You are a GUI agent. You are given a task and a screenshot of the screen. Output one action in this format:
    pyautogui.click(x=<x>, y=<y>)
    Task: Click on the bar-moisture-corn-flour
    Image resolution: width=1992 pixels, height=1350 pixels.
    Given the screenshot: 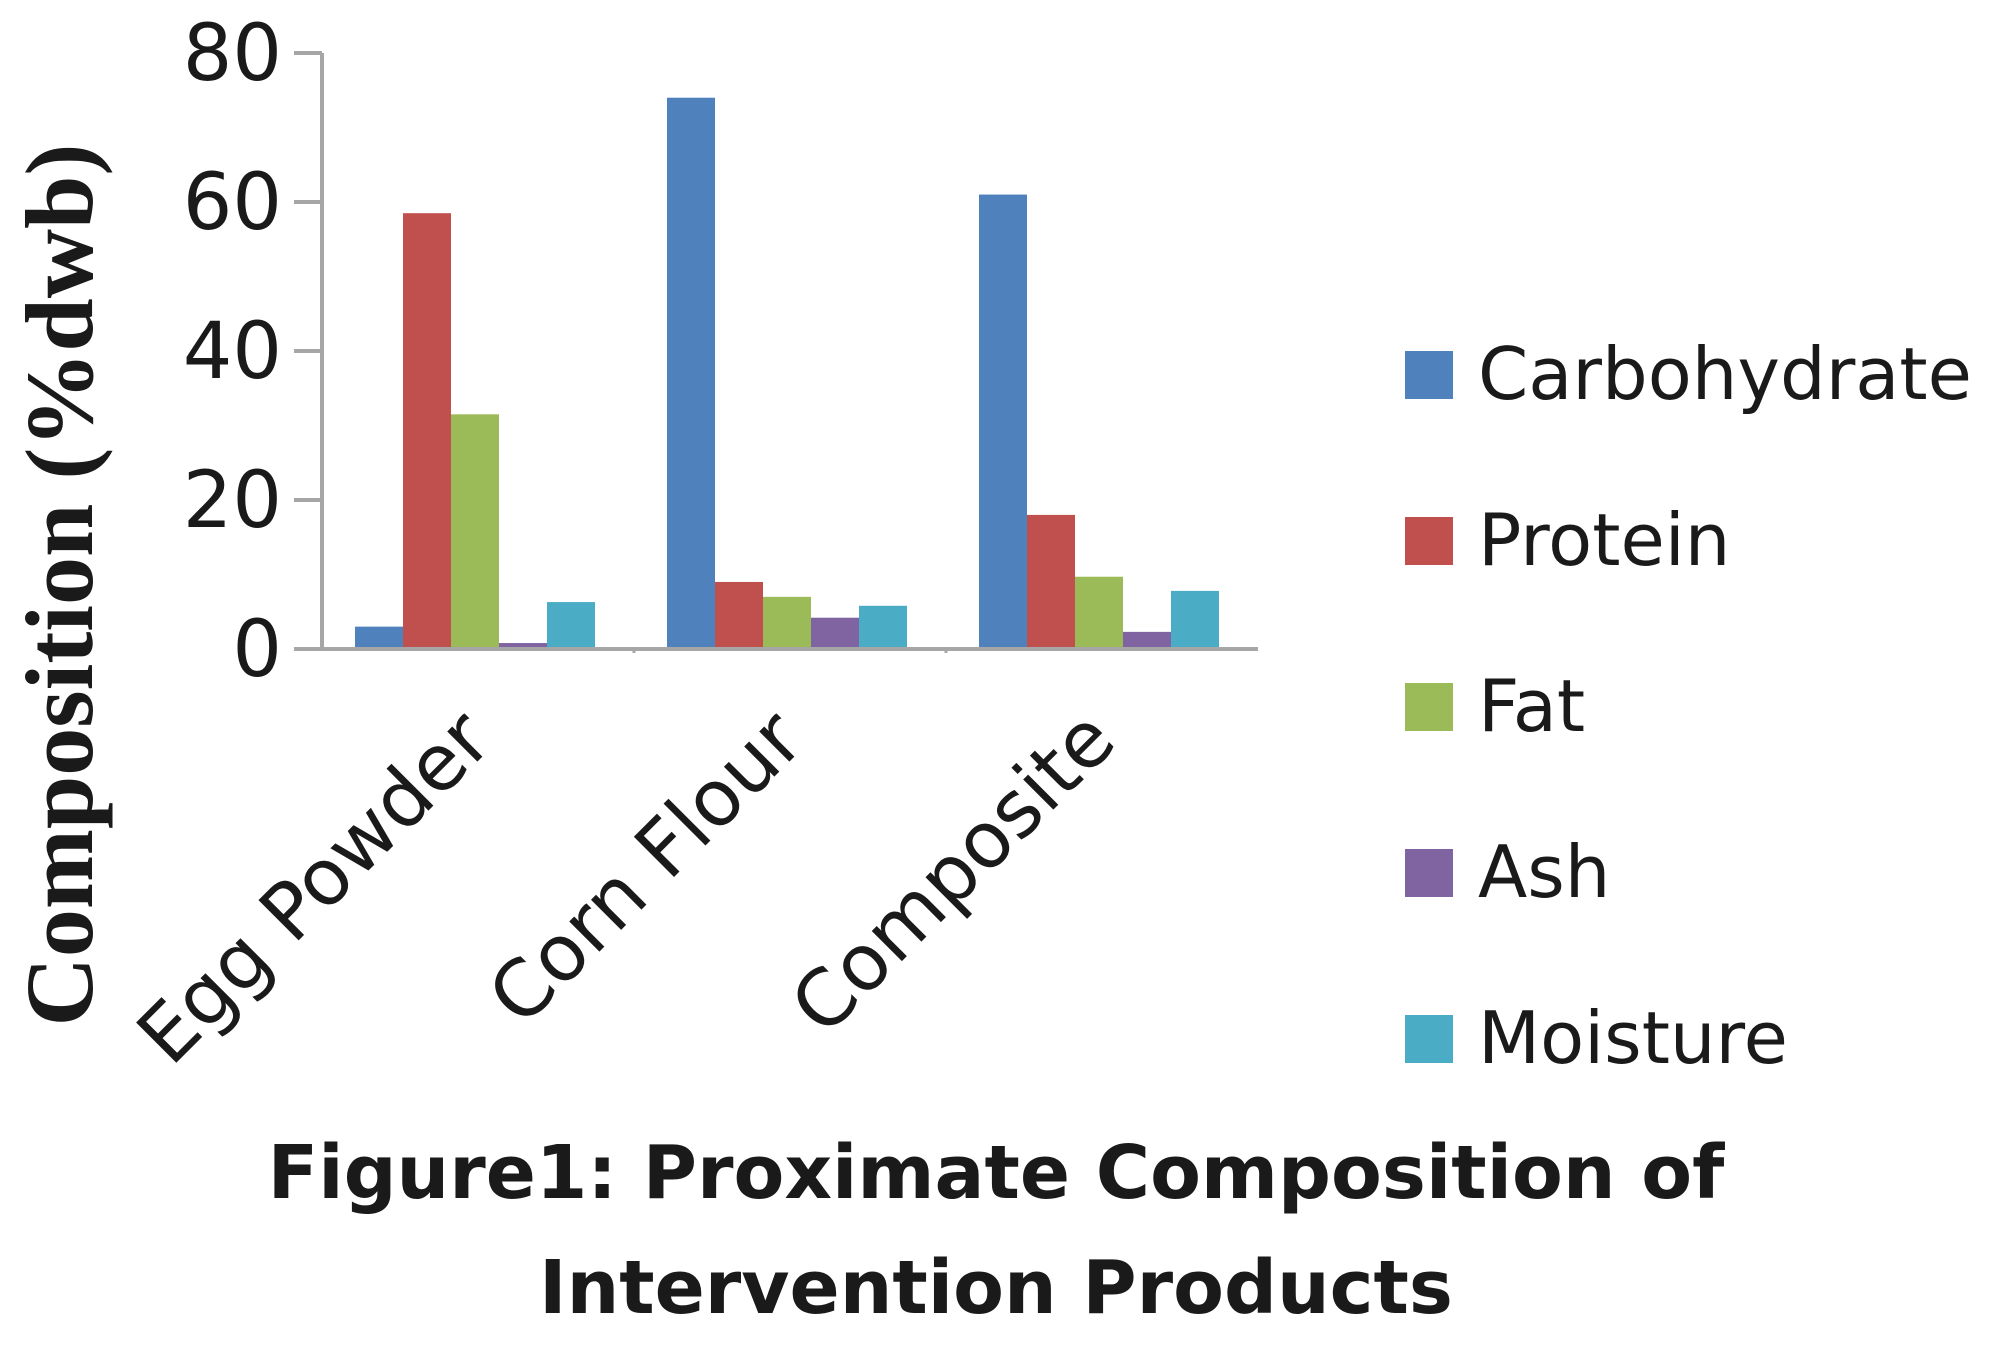 What is the action you would take?
    pyautogui.click(x=883, y=627)
    